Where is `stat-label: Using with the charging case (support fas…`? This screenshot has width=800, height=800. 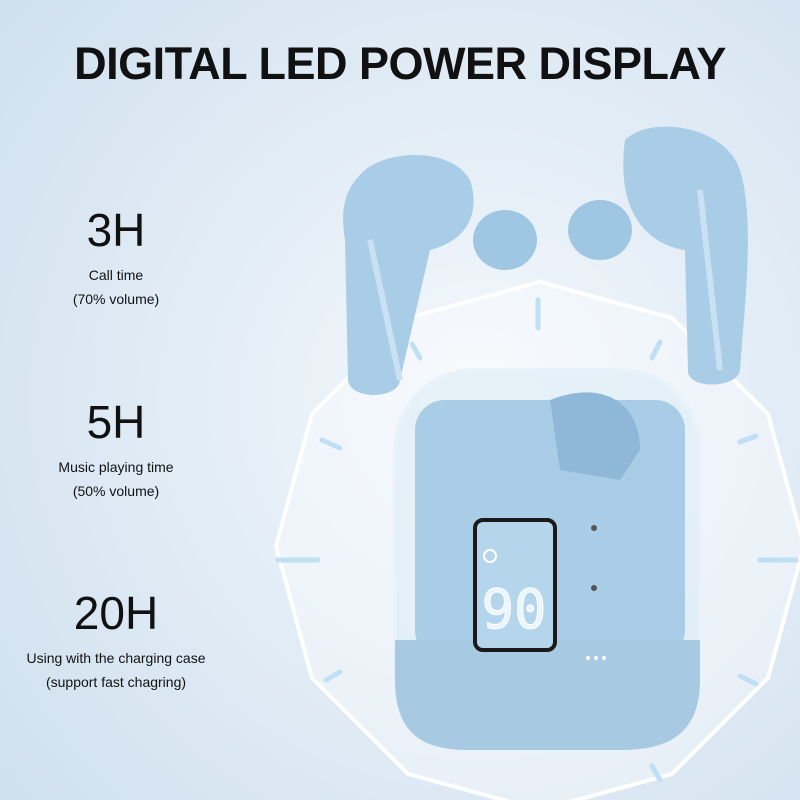
stat-label: Using with the charging case (support fas… is located at coordinates (116, 670).